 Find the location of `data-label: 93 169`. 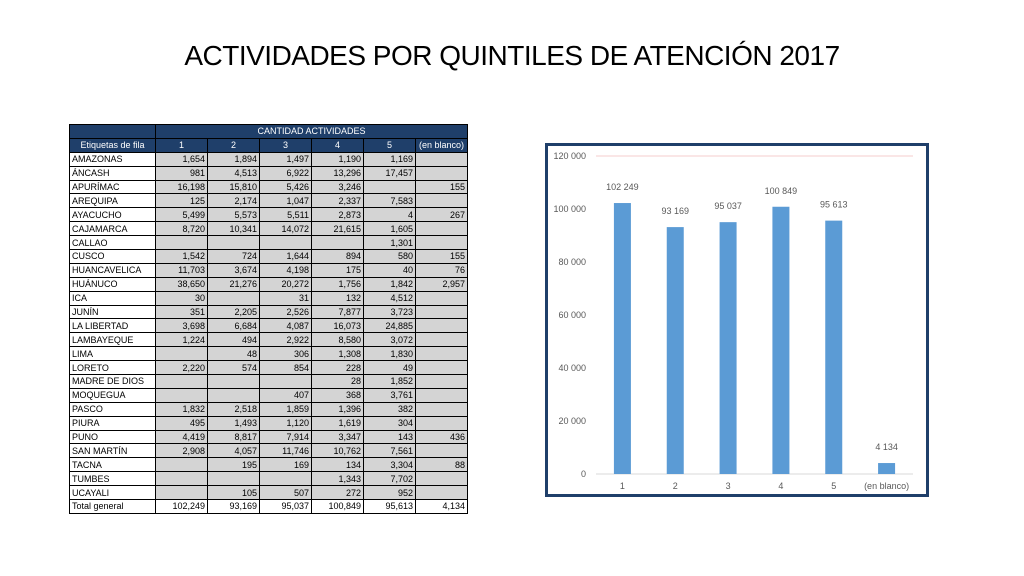

data-label: 93 169 is located at coordinates (675, 211).